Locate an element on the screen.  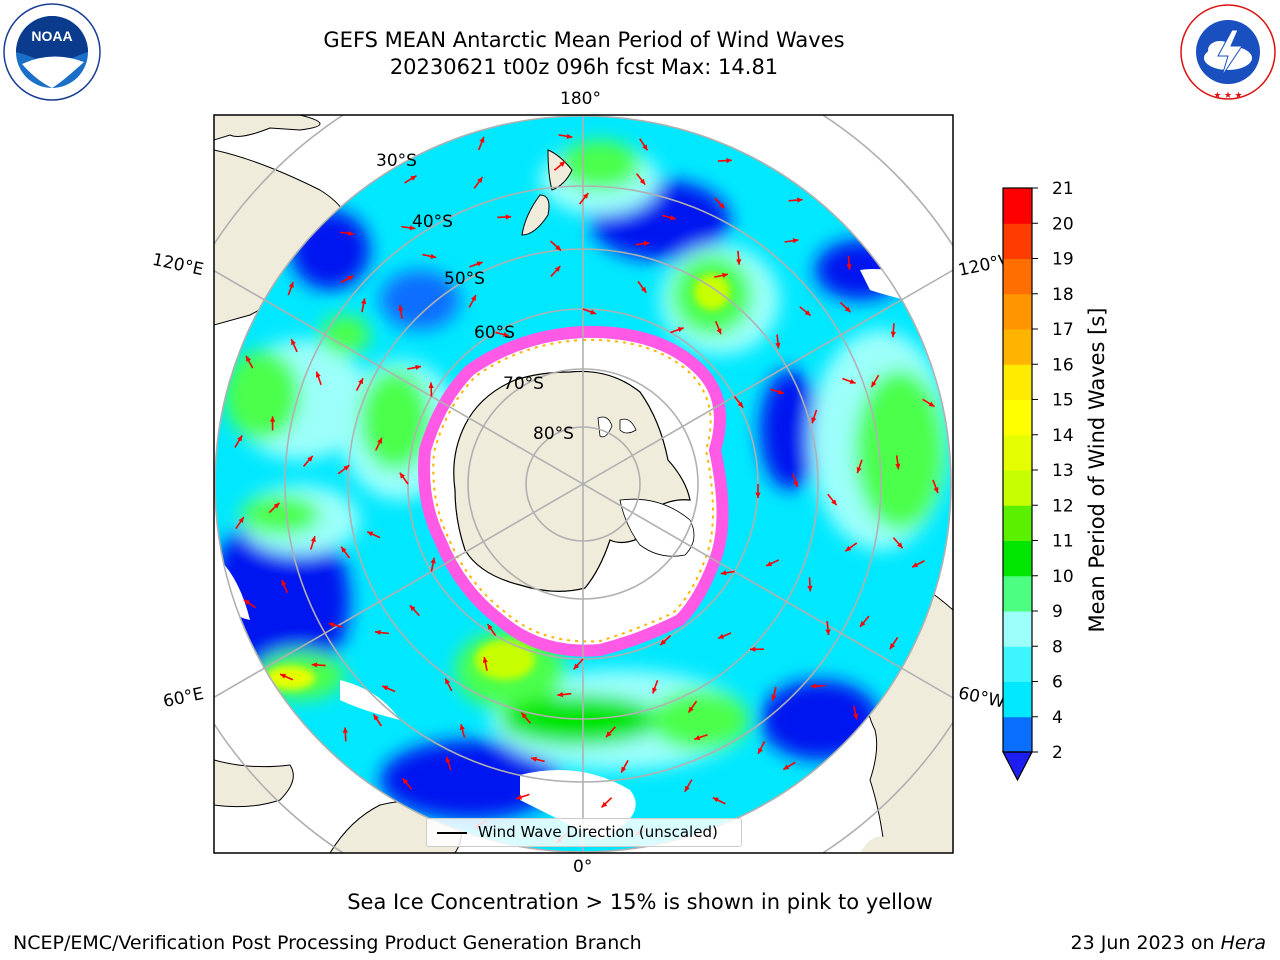
noaa-logo: NOAA is located at coordinates (52, 52).